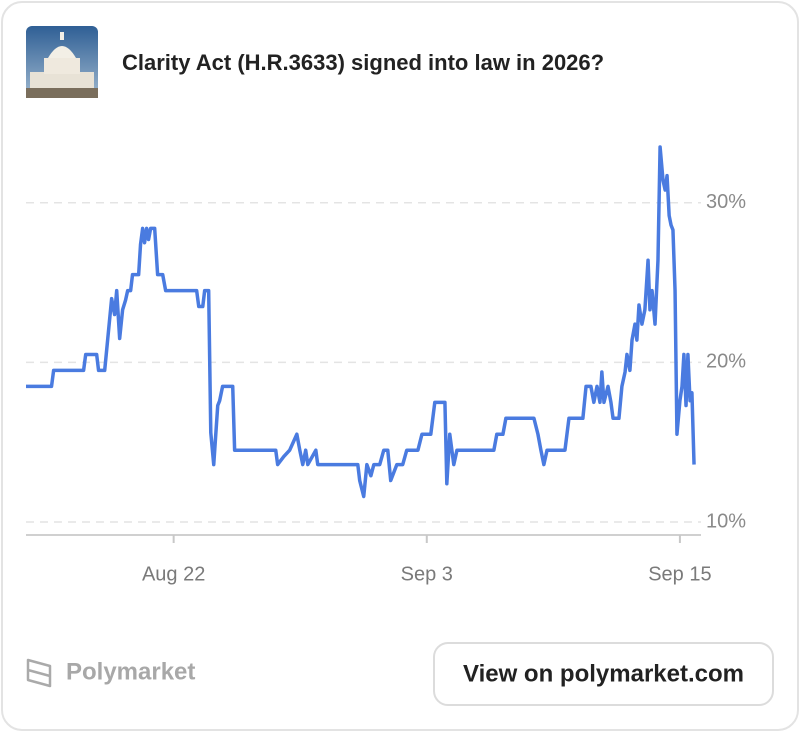 Image resolution: width=800 pixels, height=745 pixels. What do you see at coordinates (726, 202) in the screenshot?
I see `y-tick-label: 30%` at bounding box center [726, 202].